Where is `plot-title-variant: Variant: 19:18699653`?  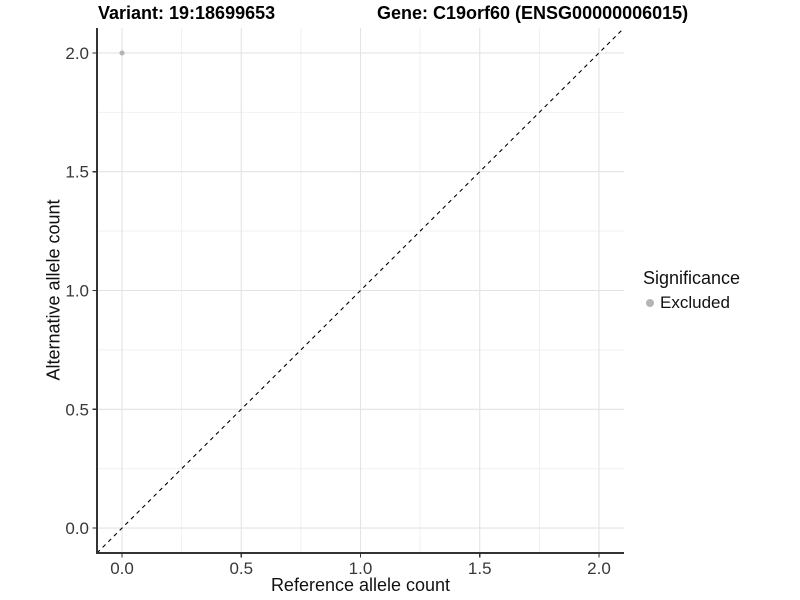 plot-title-variant: Variant: 19:18699653 is located at coordinates (187, 13).